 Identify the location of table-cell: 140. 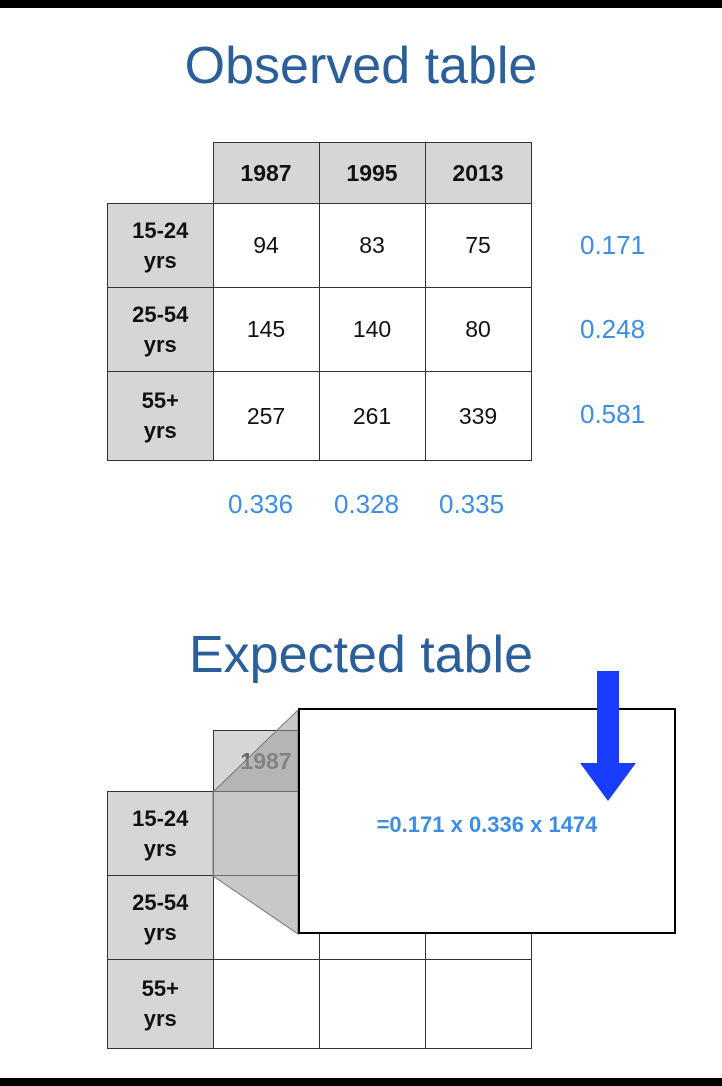
(372, 329).